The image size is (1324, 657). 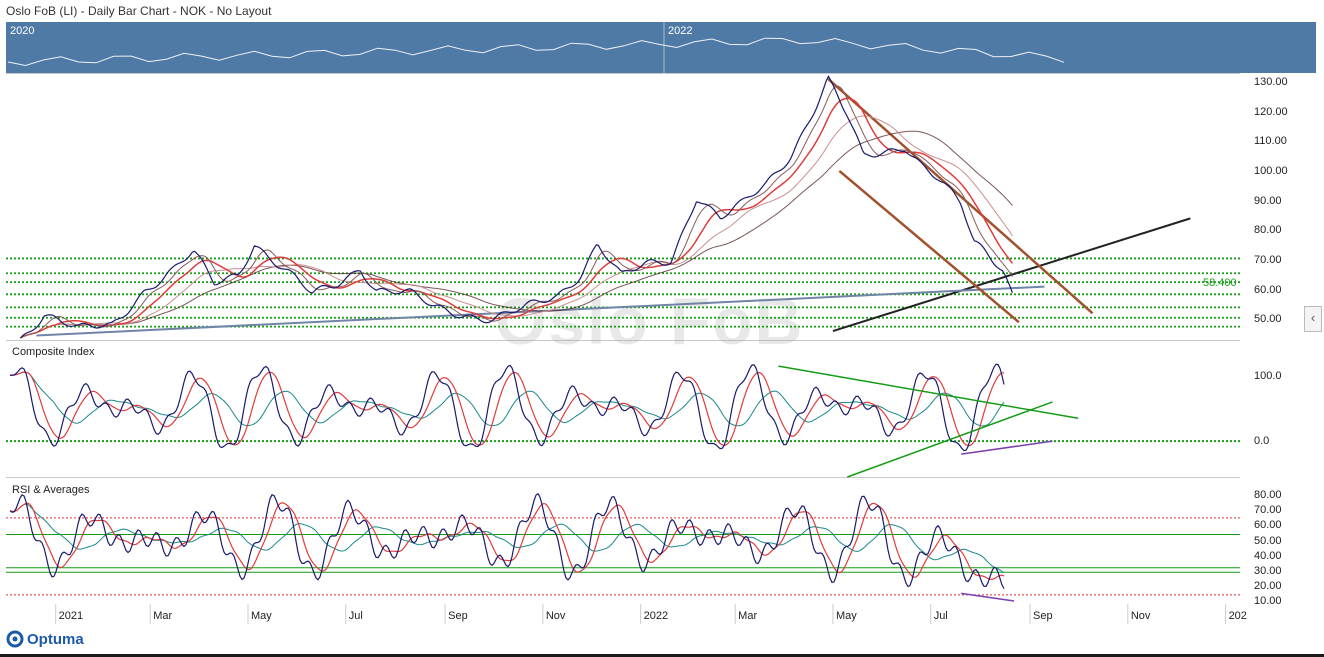 I want to click on price-y-tick: 50.00, so click(x=1268, y=319).